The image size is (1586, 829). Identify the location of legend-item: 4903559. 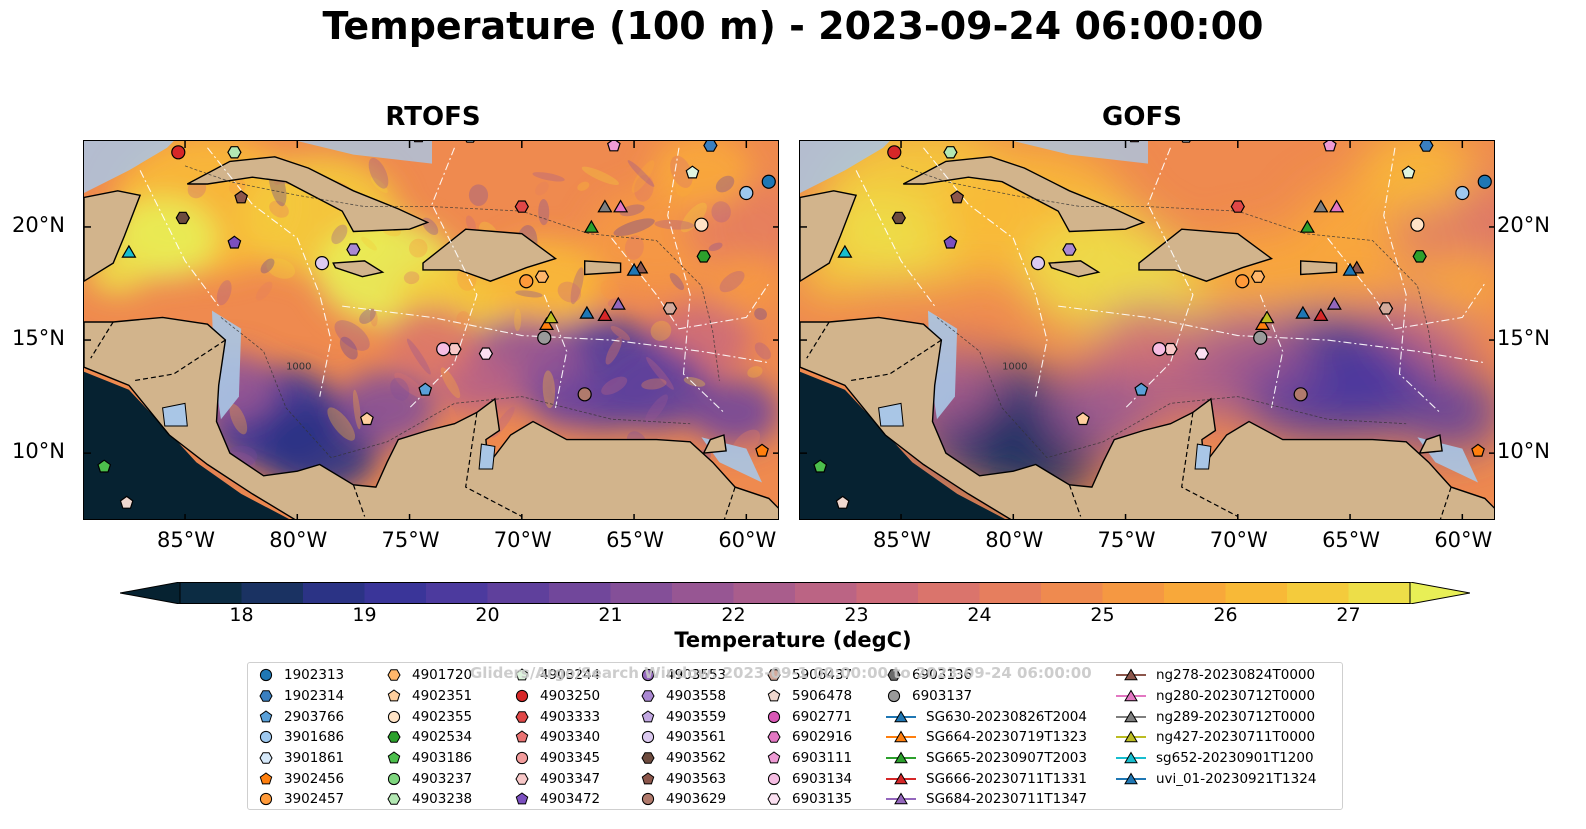
(683, 716).